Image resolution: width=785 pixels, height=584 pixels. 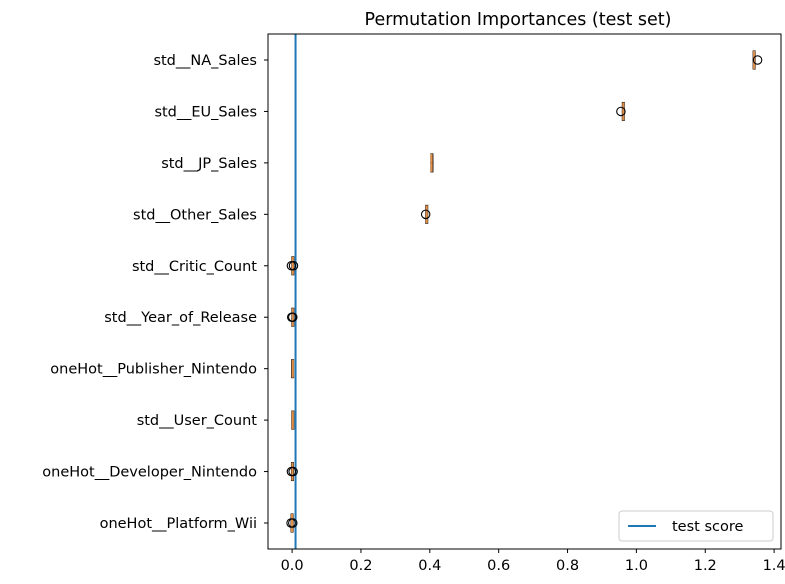 I want to click on box-onehot-developer-nintendo, so click(x=292, y=472).